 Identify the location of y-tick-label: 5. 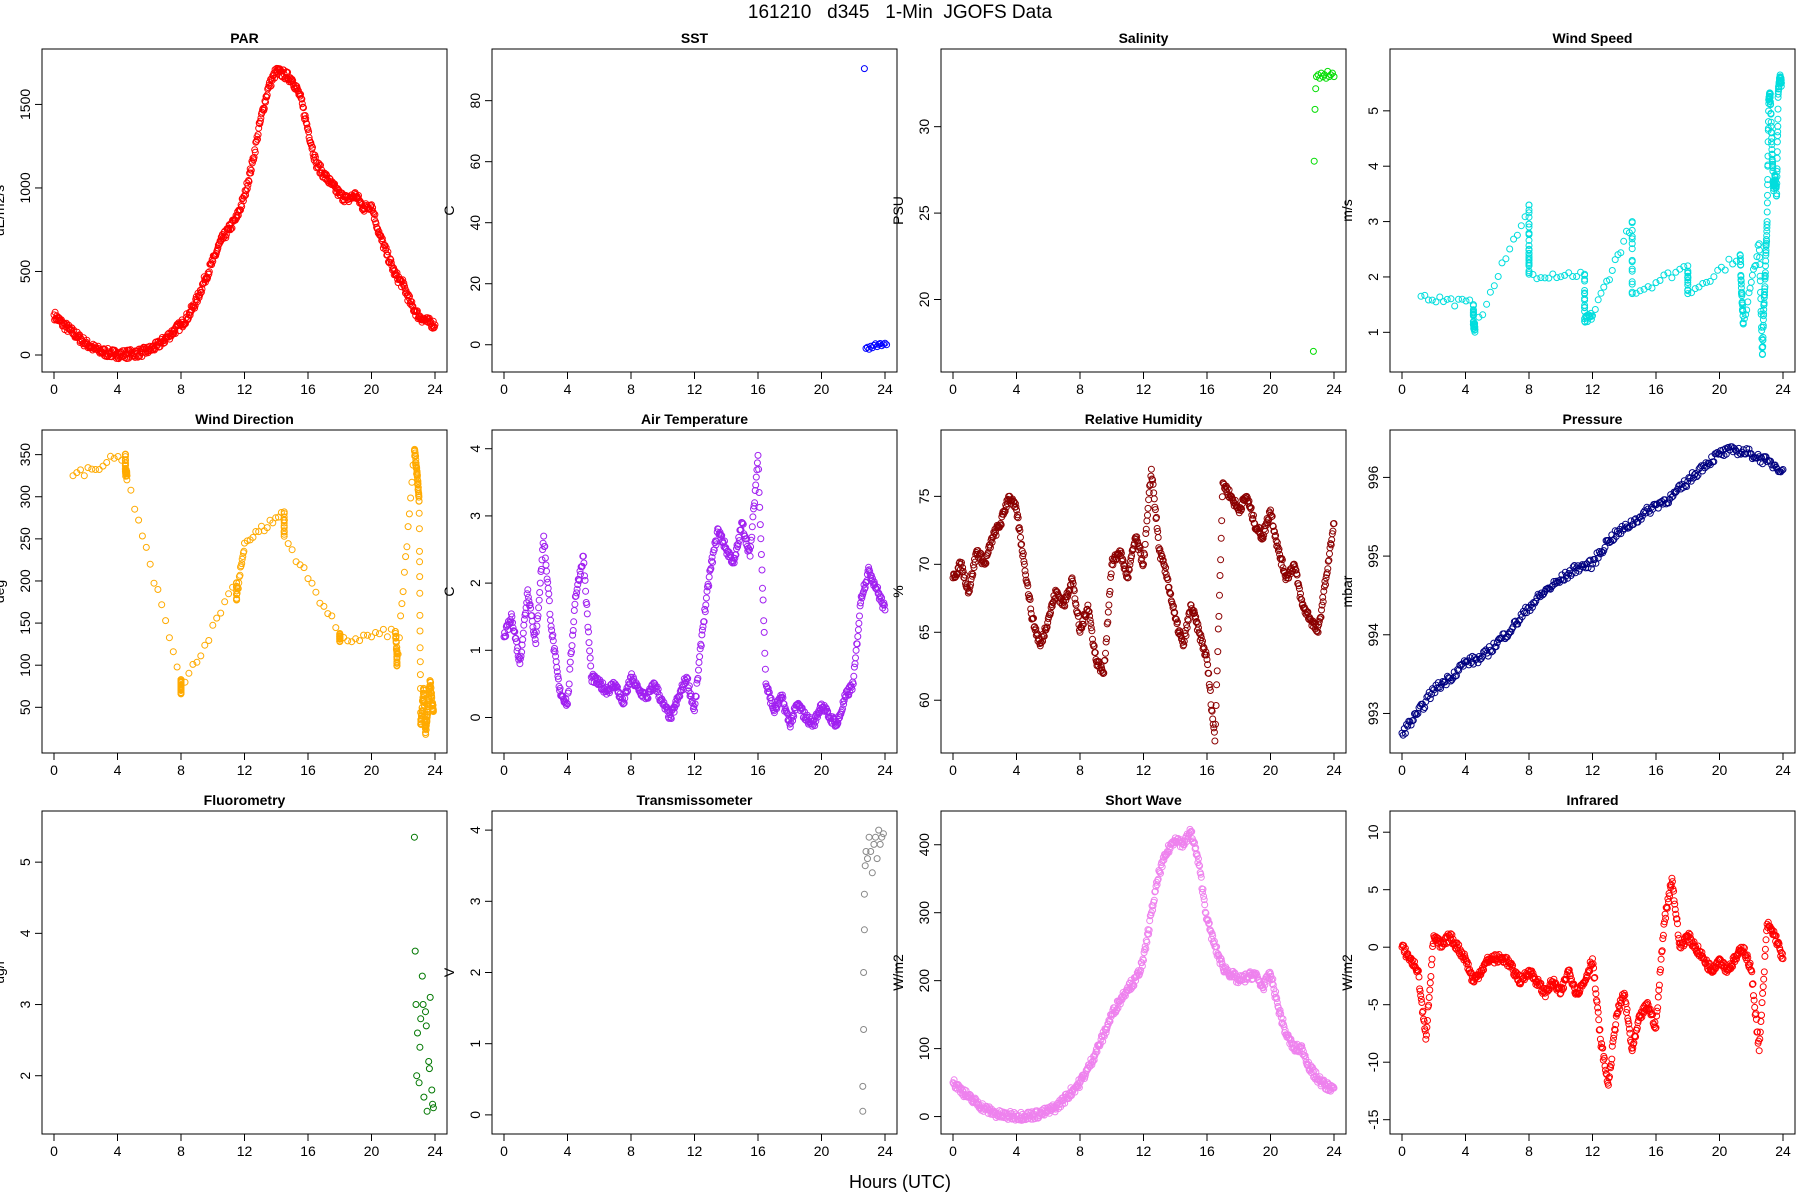
(25, 862).